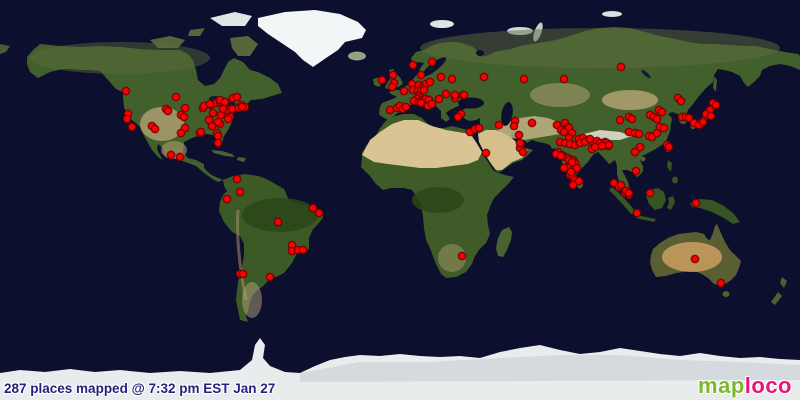 Image resolution: width=800 pixels, height=400 pixels. I want to click on lake-baikal, so click(646, 74).